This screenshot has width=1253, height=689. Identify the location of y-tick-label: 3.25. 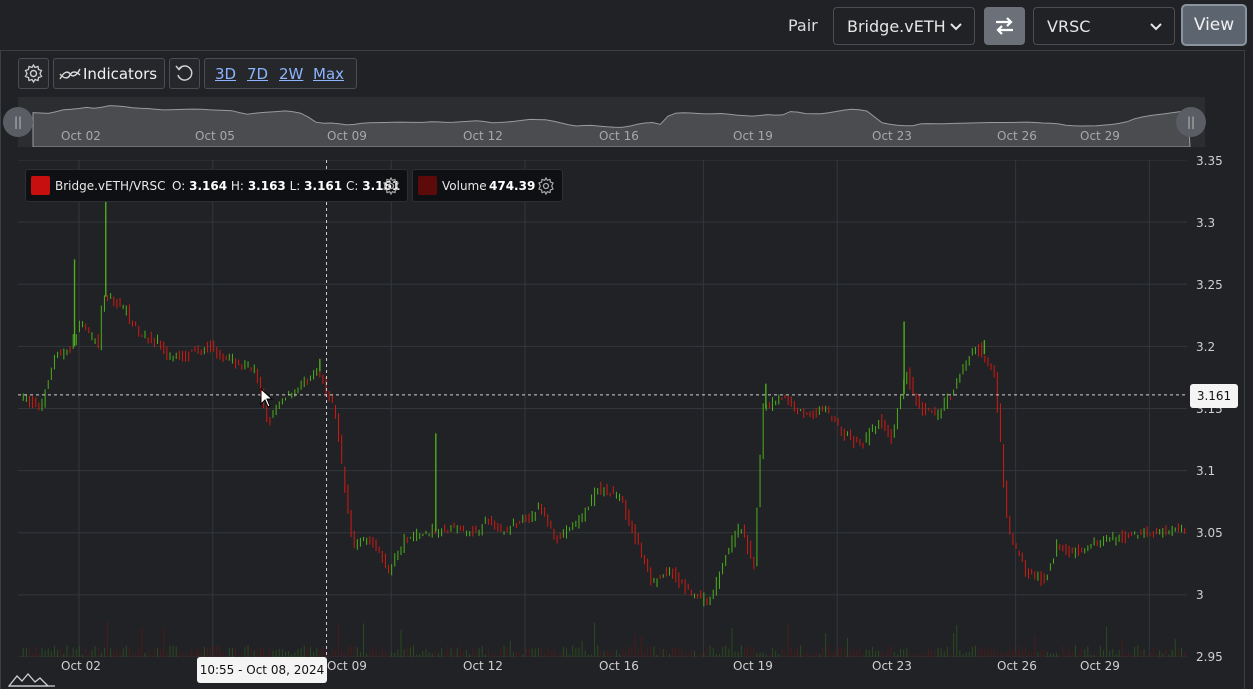
(1209, 285).